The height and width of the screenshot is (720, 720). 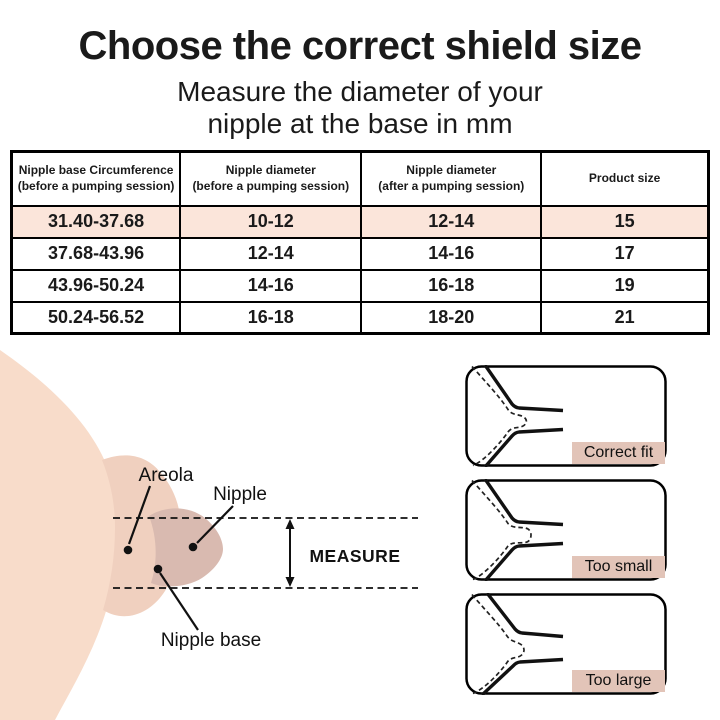 I want to click on subtitle-line-1: Measure the diameter of your, so click(x=360, y=91).